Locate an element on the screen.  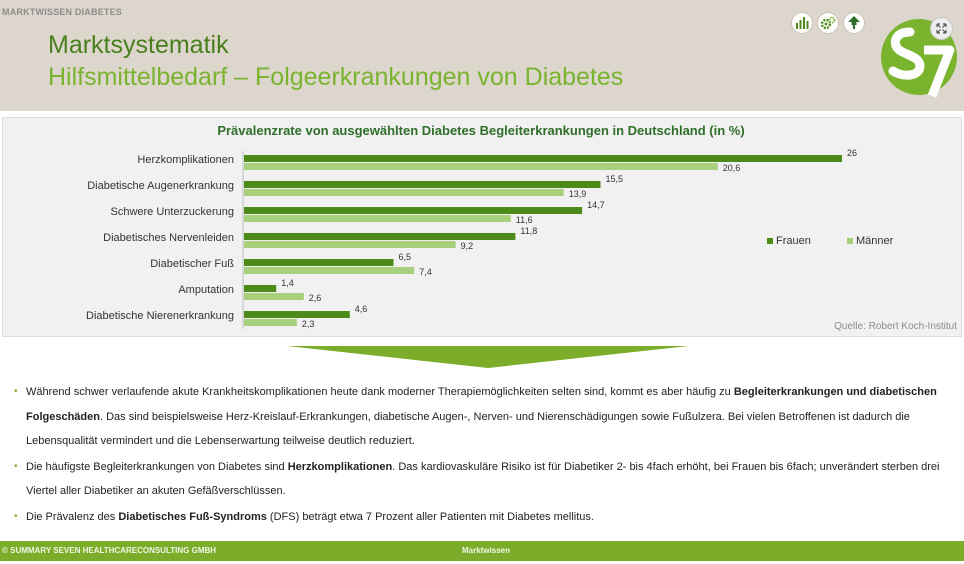
legend-label-maenner: Männer is located at coordinates (875, 241).